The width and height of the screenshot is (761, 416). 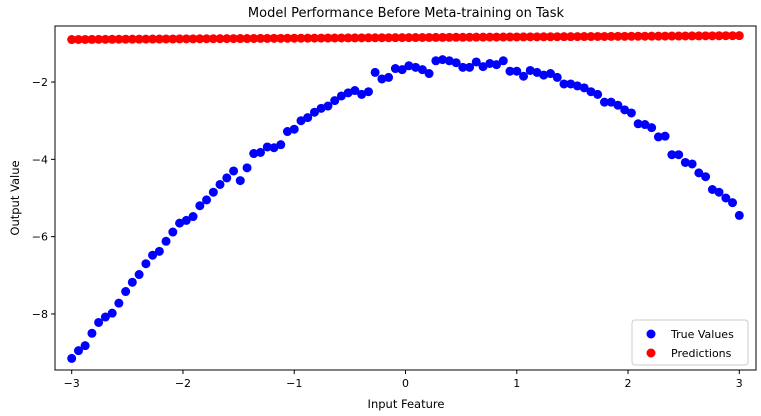 I want to click on x-tick-label: −2, so click(x=183, y=383).